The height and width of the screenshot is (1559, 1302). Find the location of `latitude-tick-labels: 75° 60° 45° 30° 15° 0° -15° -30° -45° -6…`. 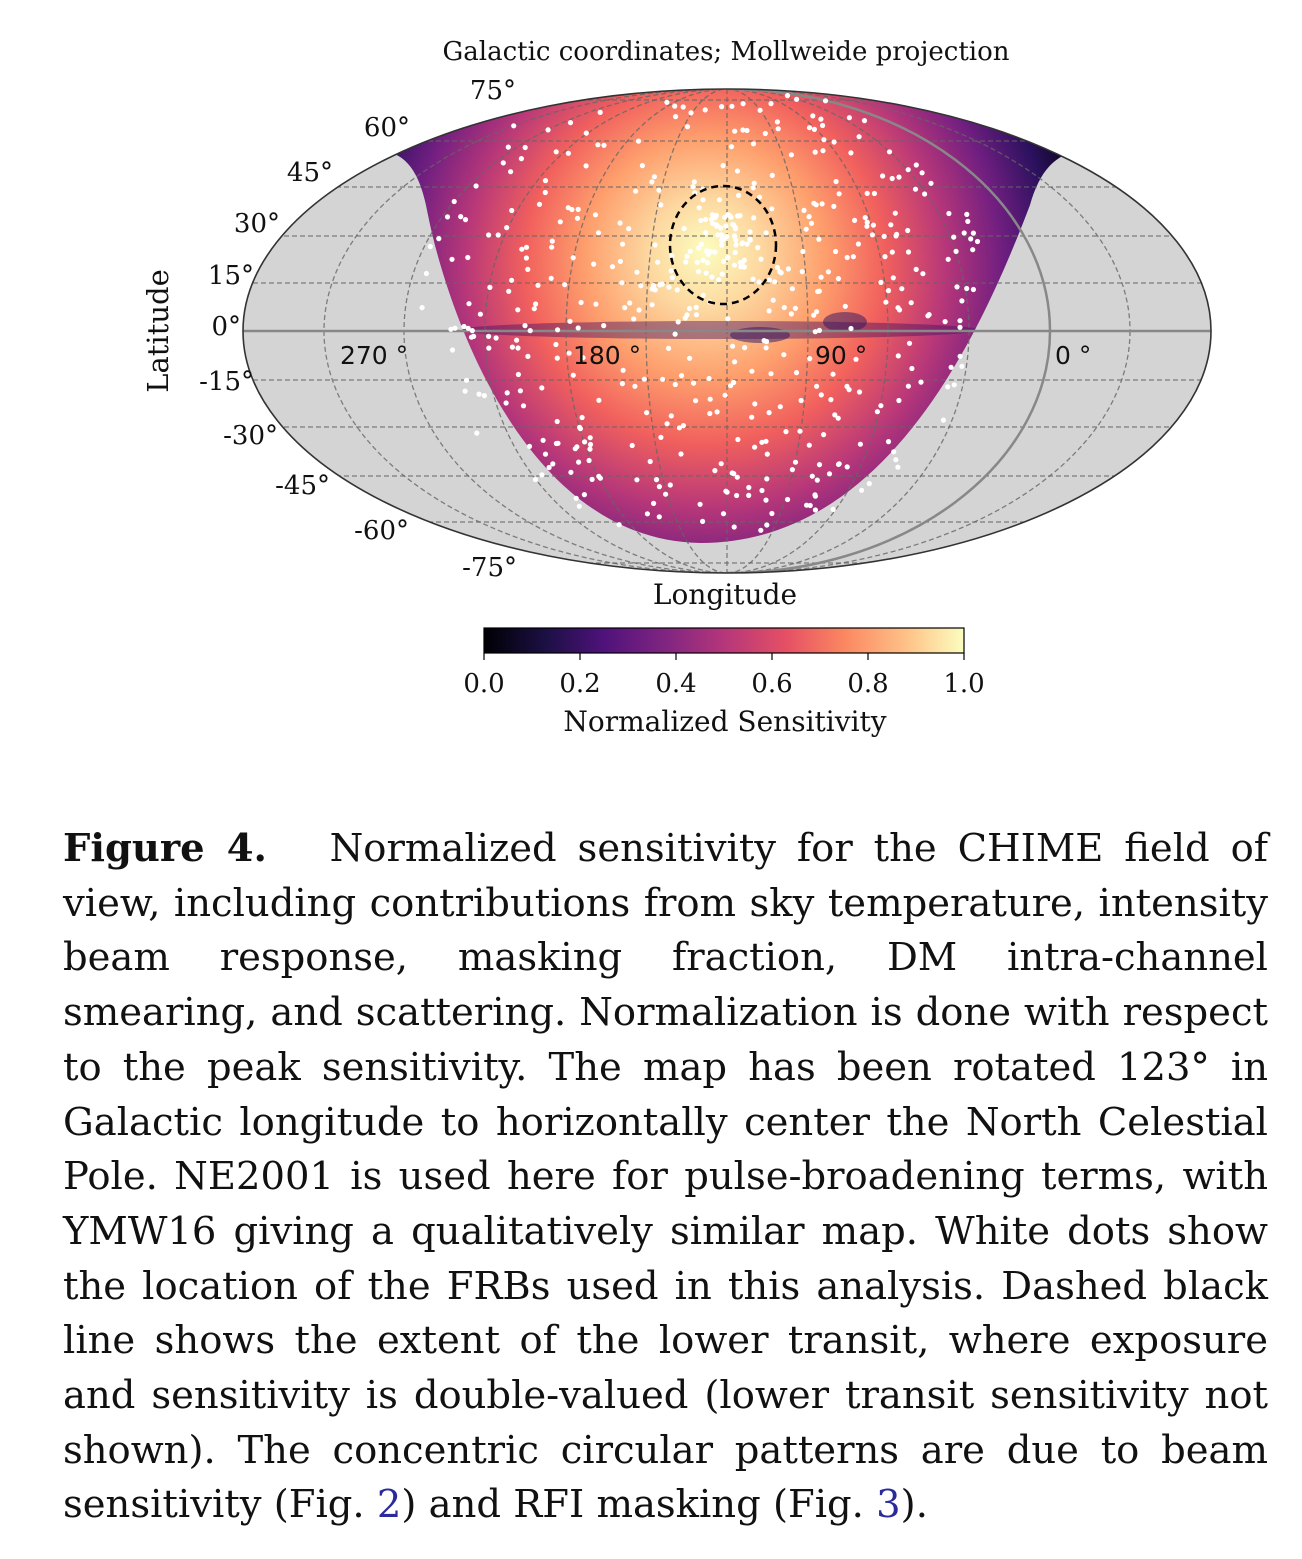

latitude-tick-labels: 75° 60° 45° 30° 15° 0° -15° -30° -45° -6… is located at coordinates (358, 329).